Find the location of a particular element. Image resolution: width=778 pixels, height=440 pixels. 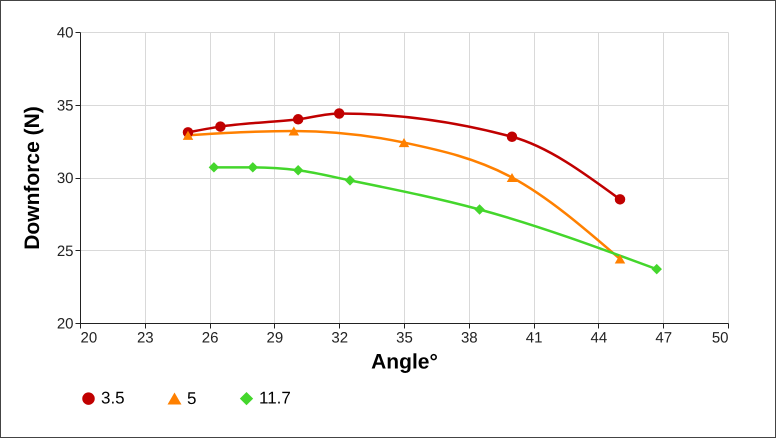

x-tick-label: 44 is located at coordinates (599, 338).